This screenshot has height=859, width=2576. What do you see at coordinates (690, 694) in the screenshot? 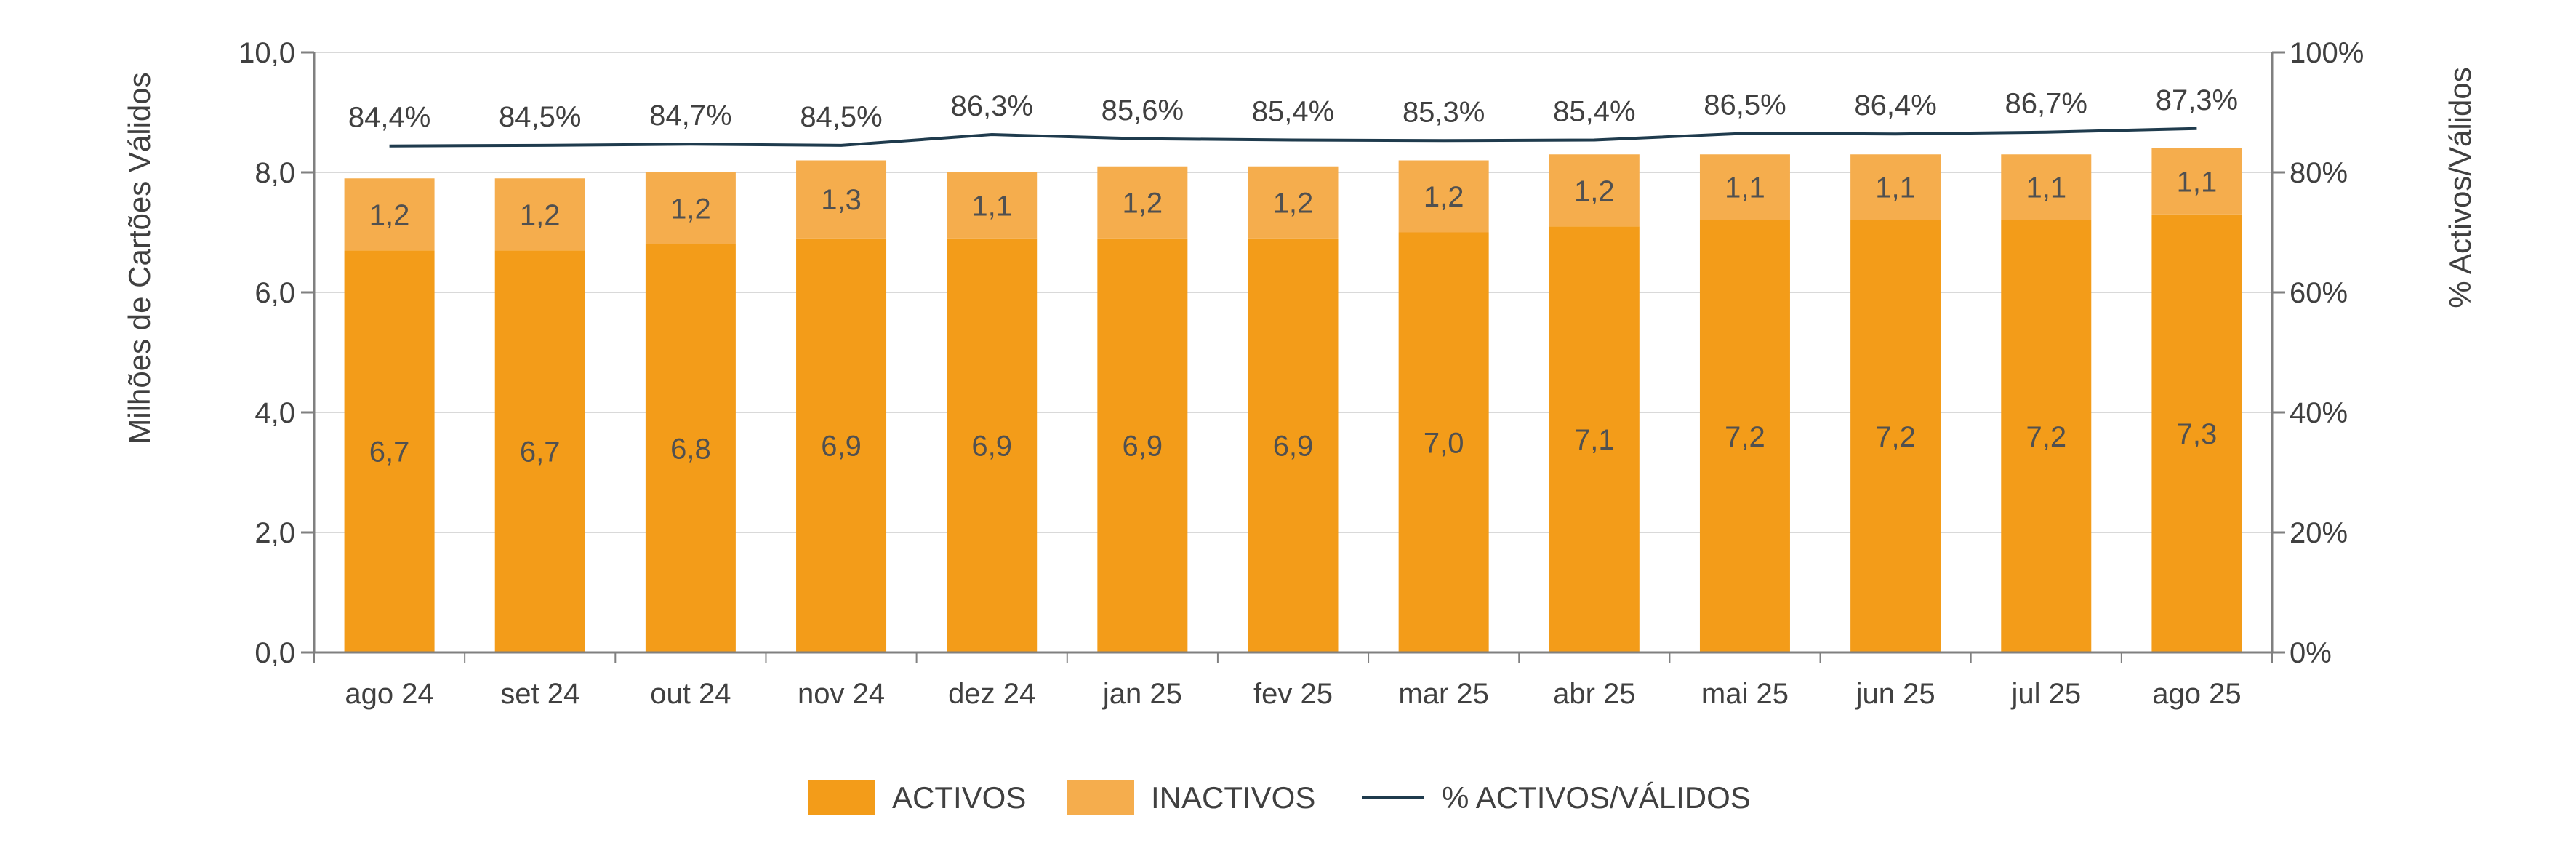
I see `x-tick-label: out 24` at bounding box center [690, 694].